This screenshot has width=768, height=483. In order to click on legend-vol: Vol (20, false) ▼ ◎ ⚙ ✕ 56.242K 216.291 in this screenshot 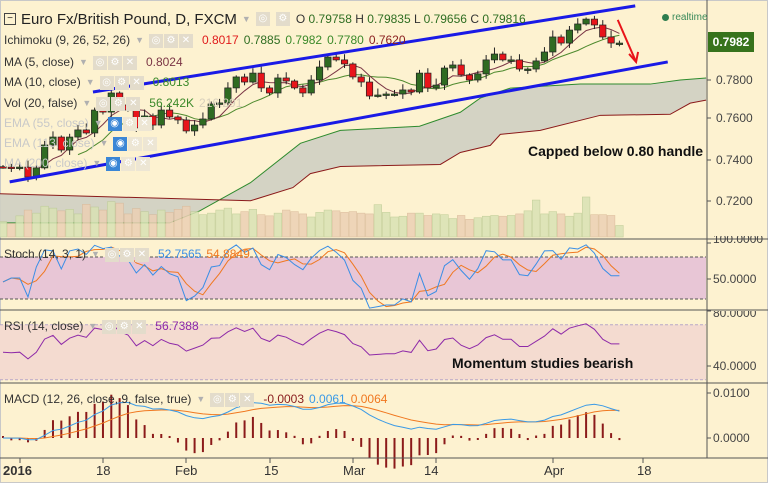, I will do `click(123, 103)`.